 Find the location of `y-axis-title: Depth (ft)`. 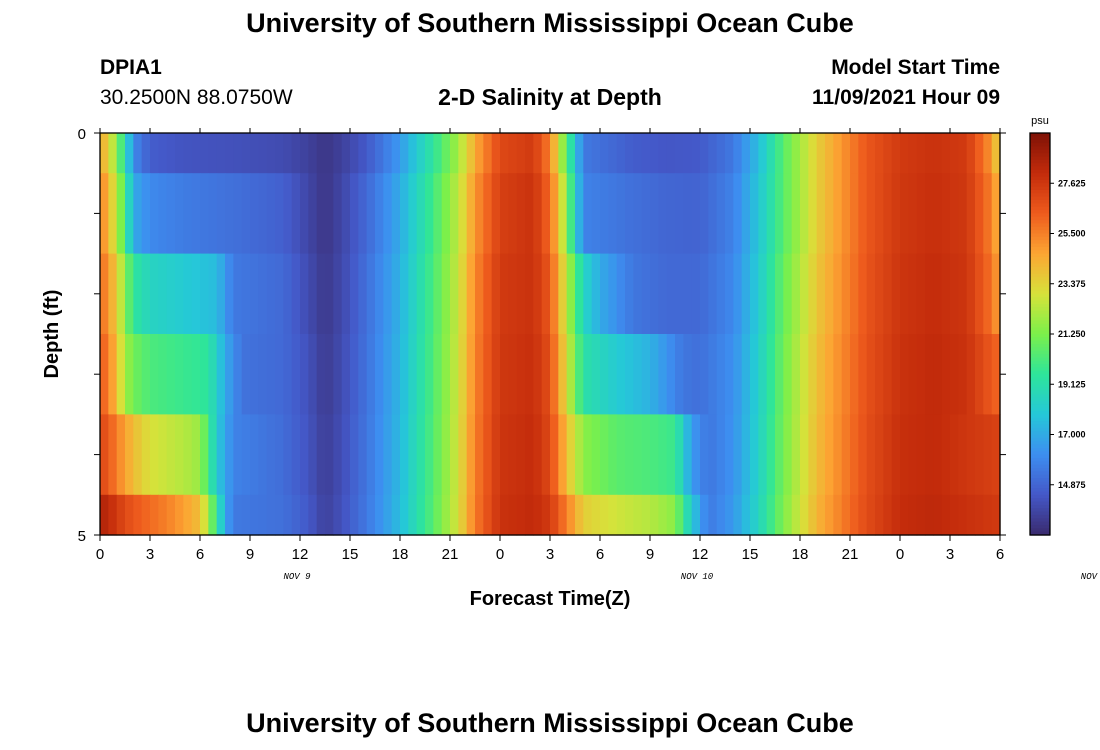

y-axis-title: Depth (ft) is located at coordinates (52, 334).